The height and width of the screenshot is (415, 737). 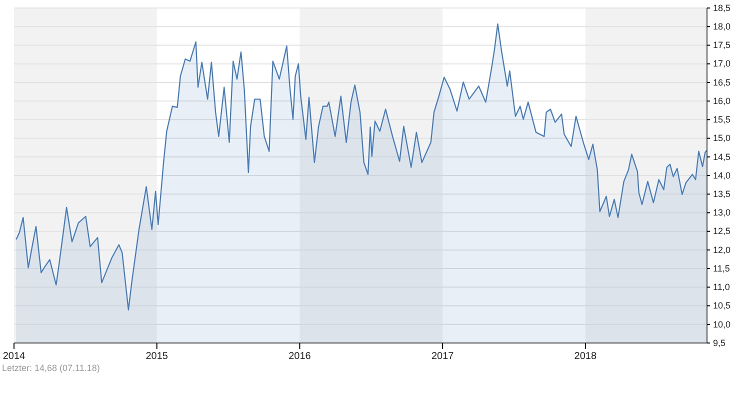 I want to click on y-tick-label: 14,0, so click(x=722, y=175).